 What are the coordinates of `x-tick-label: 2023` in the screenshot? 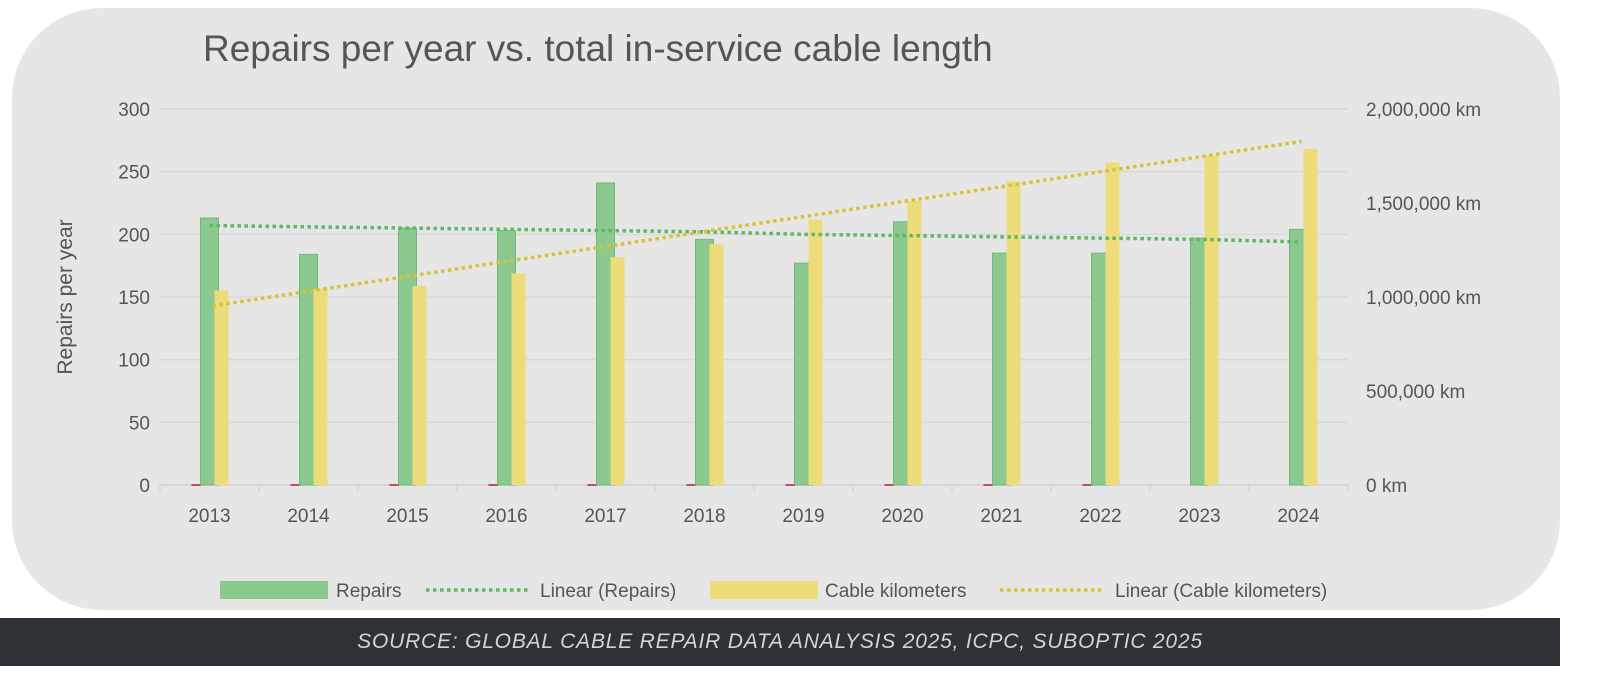 It's located at (1199, 516).